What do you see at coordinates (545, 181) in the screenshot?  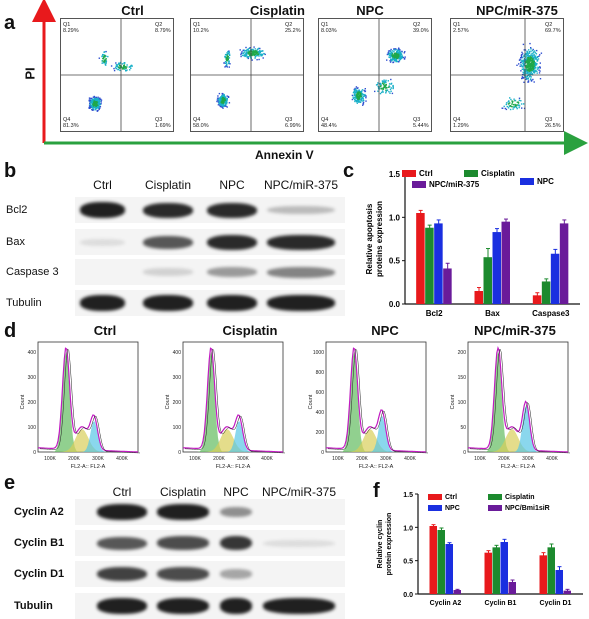 I see `legend-label: NPC` at bounding box center [545, 181].